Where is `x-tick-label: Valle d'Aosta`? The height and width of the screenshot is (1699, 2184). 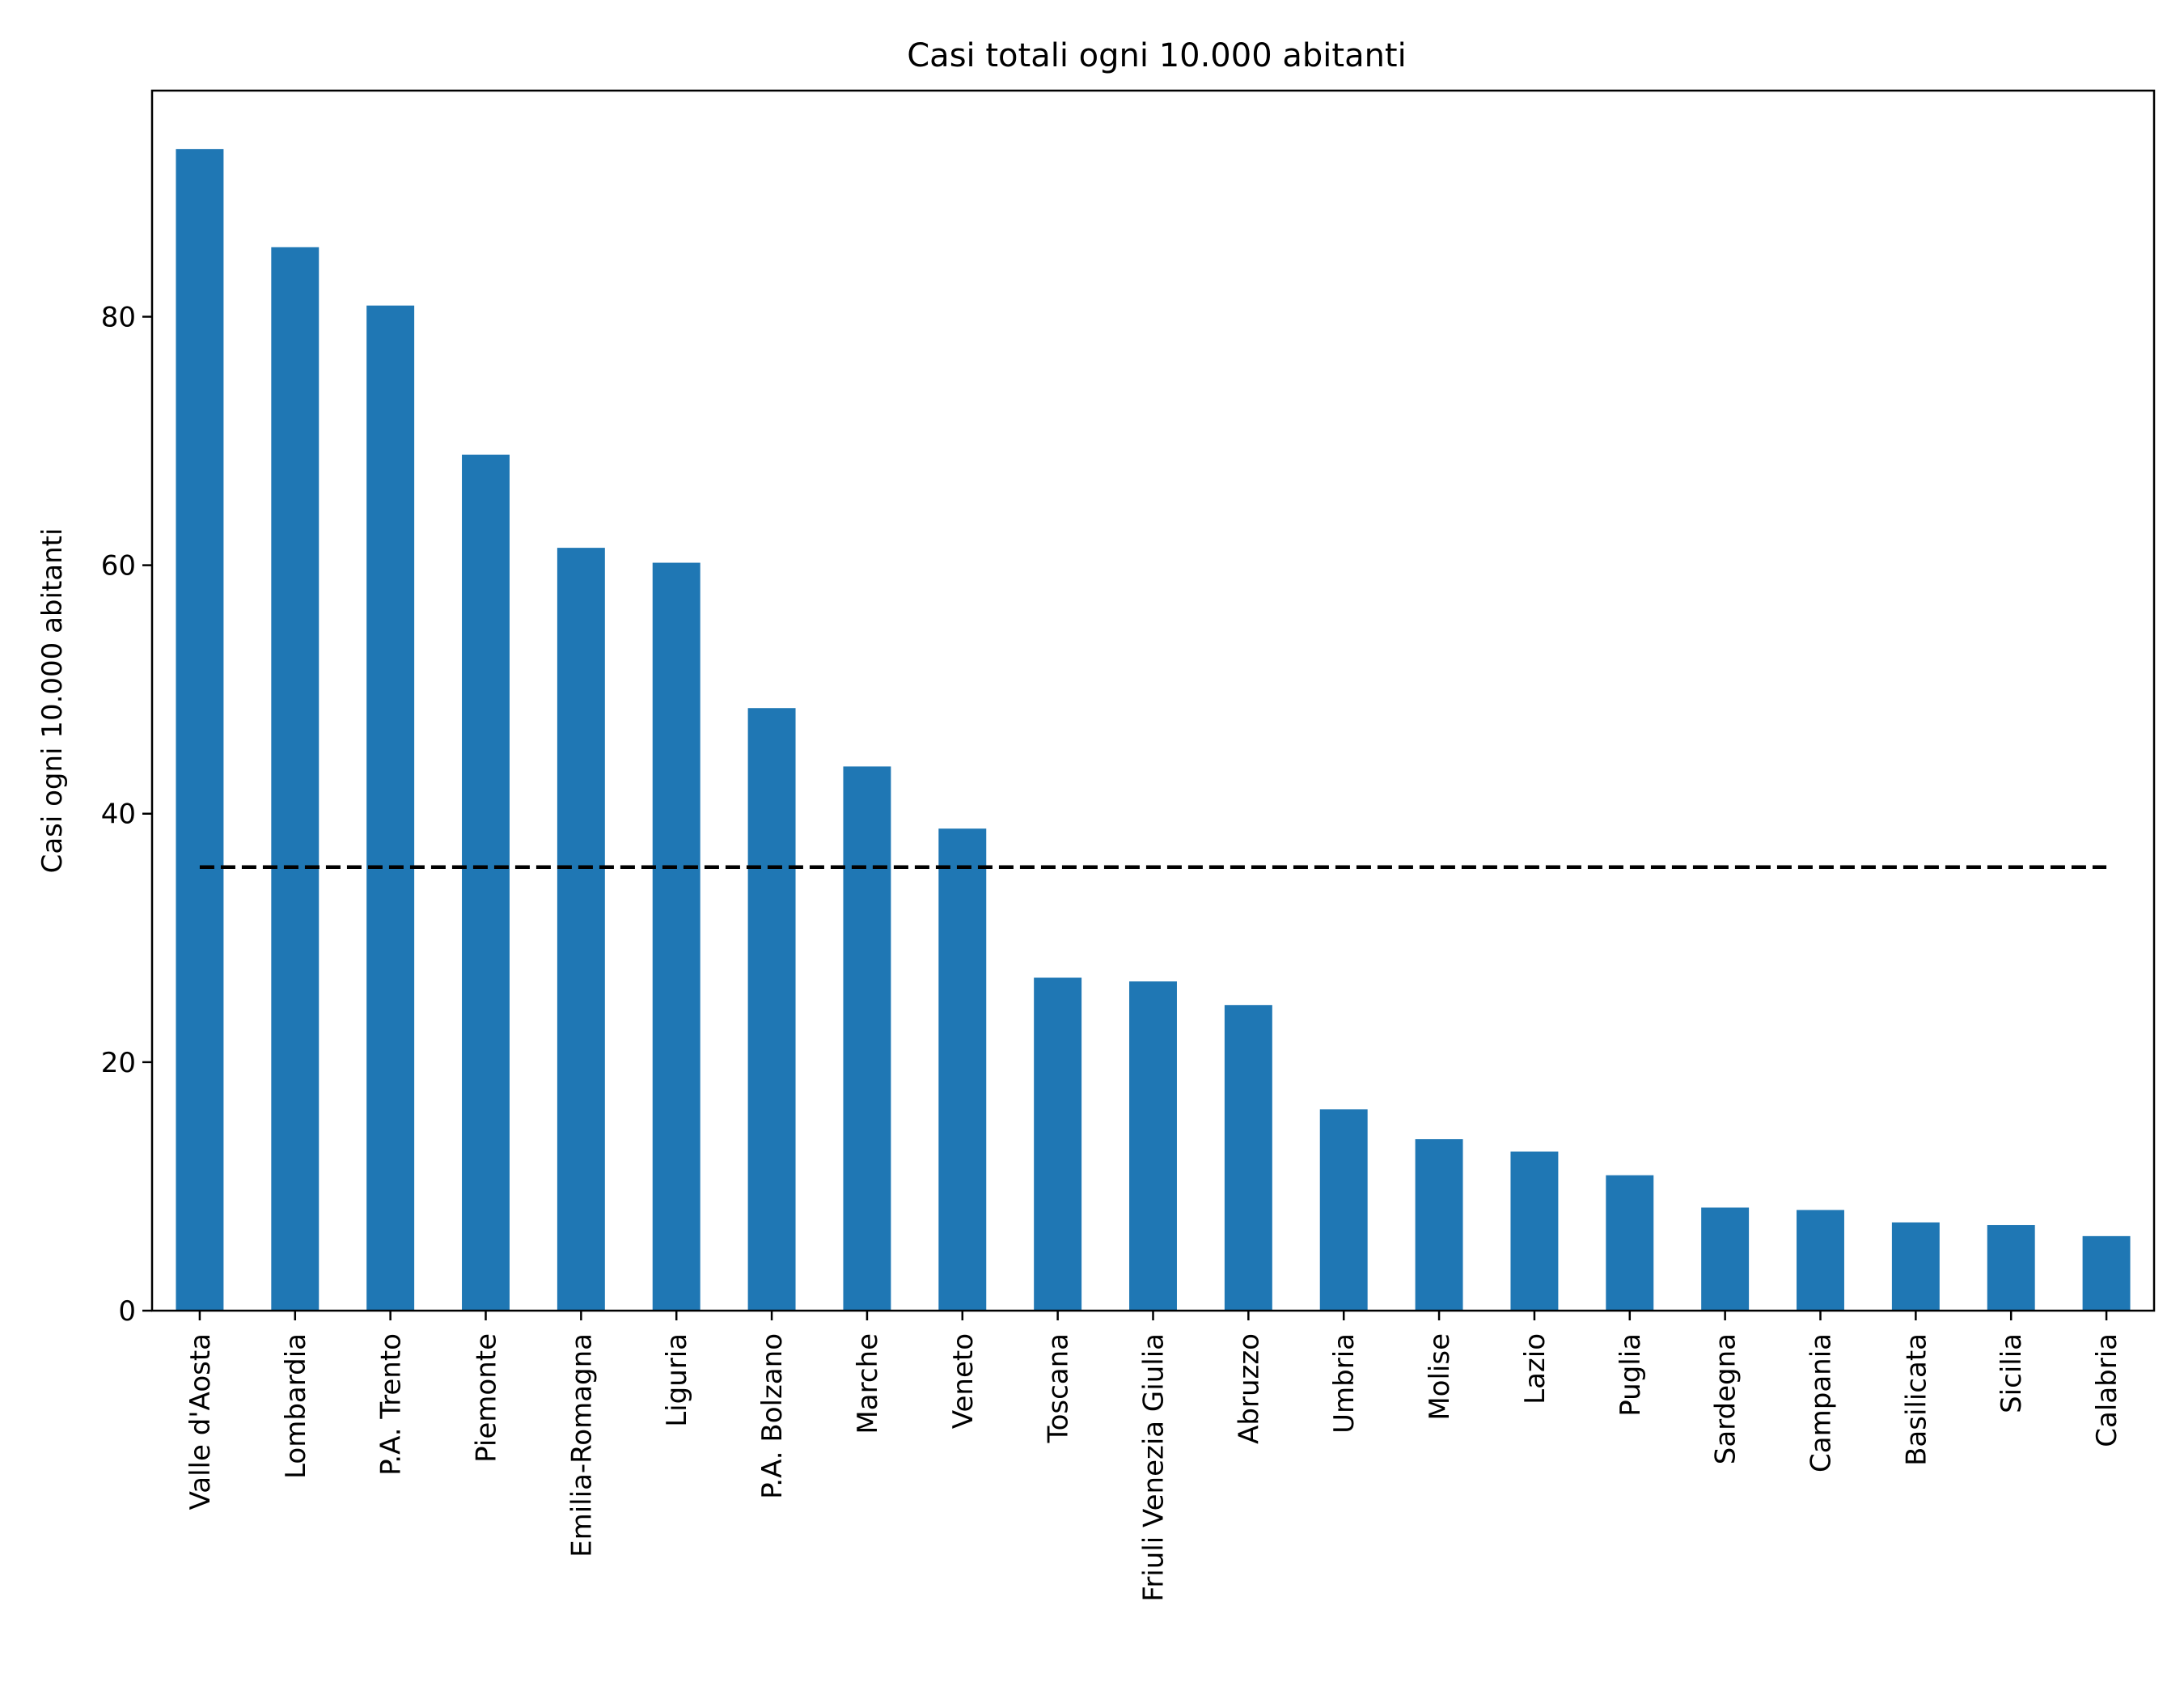 x-tick-label: Valle d'Aosta is located at coordinates (200, 1421).